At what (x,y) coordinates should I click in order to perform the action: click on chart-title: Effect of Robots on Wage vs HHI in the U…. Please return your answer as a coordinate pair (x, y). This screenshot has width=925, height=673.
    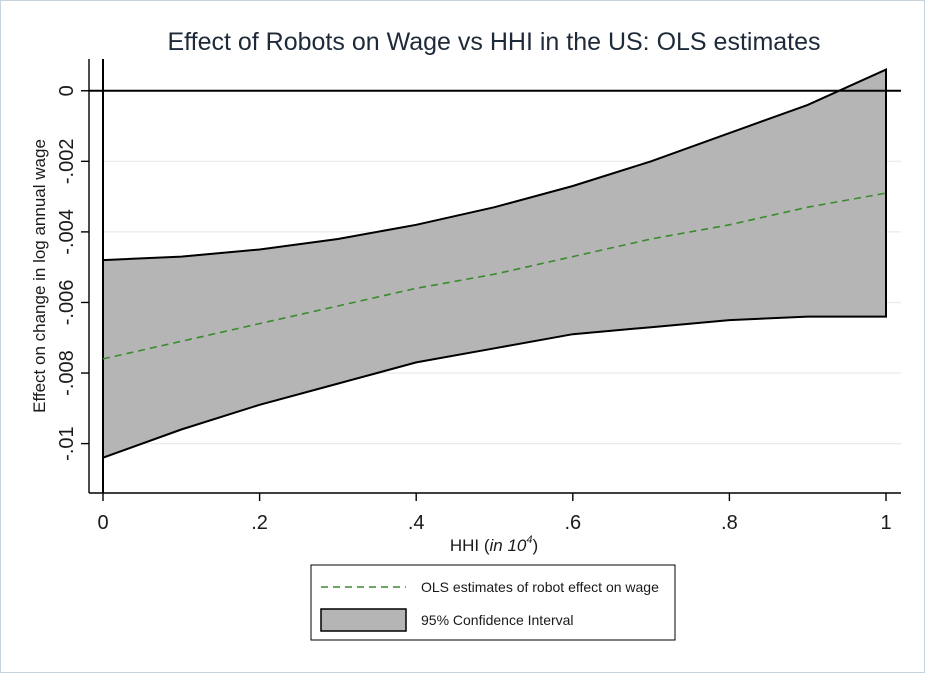
    Looking at the image, I should click on (493, 42).